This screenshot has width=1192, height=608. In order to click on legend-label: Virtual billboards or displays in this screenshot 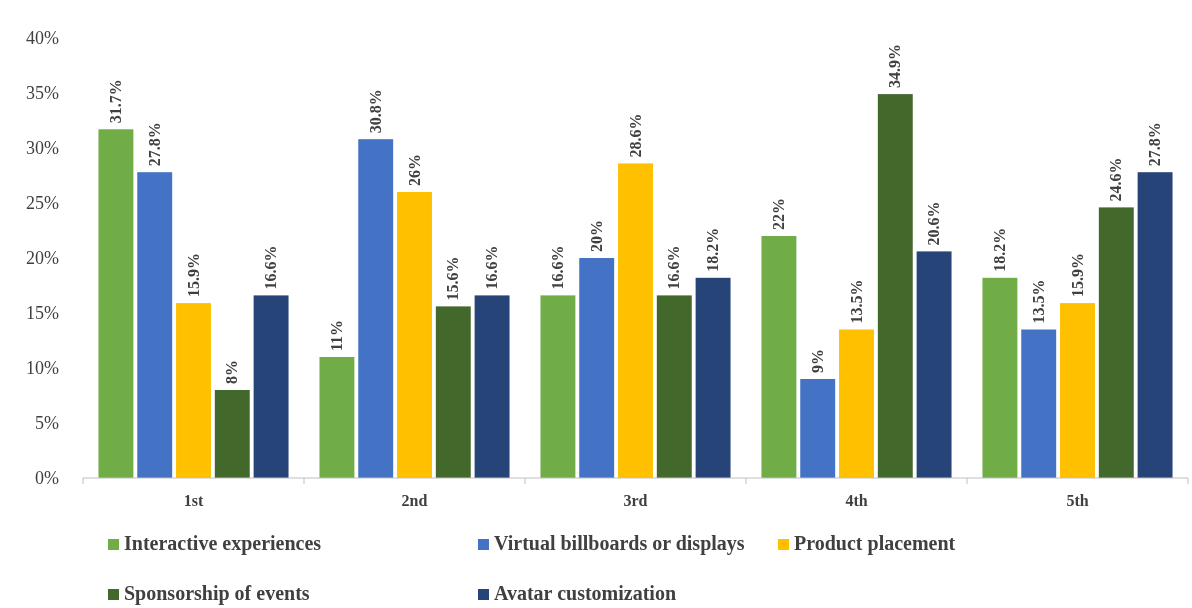, I will do `click(619, 543)`.